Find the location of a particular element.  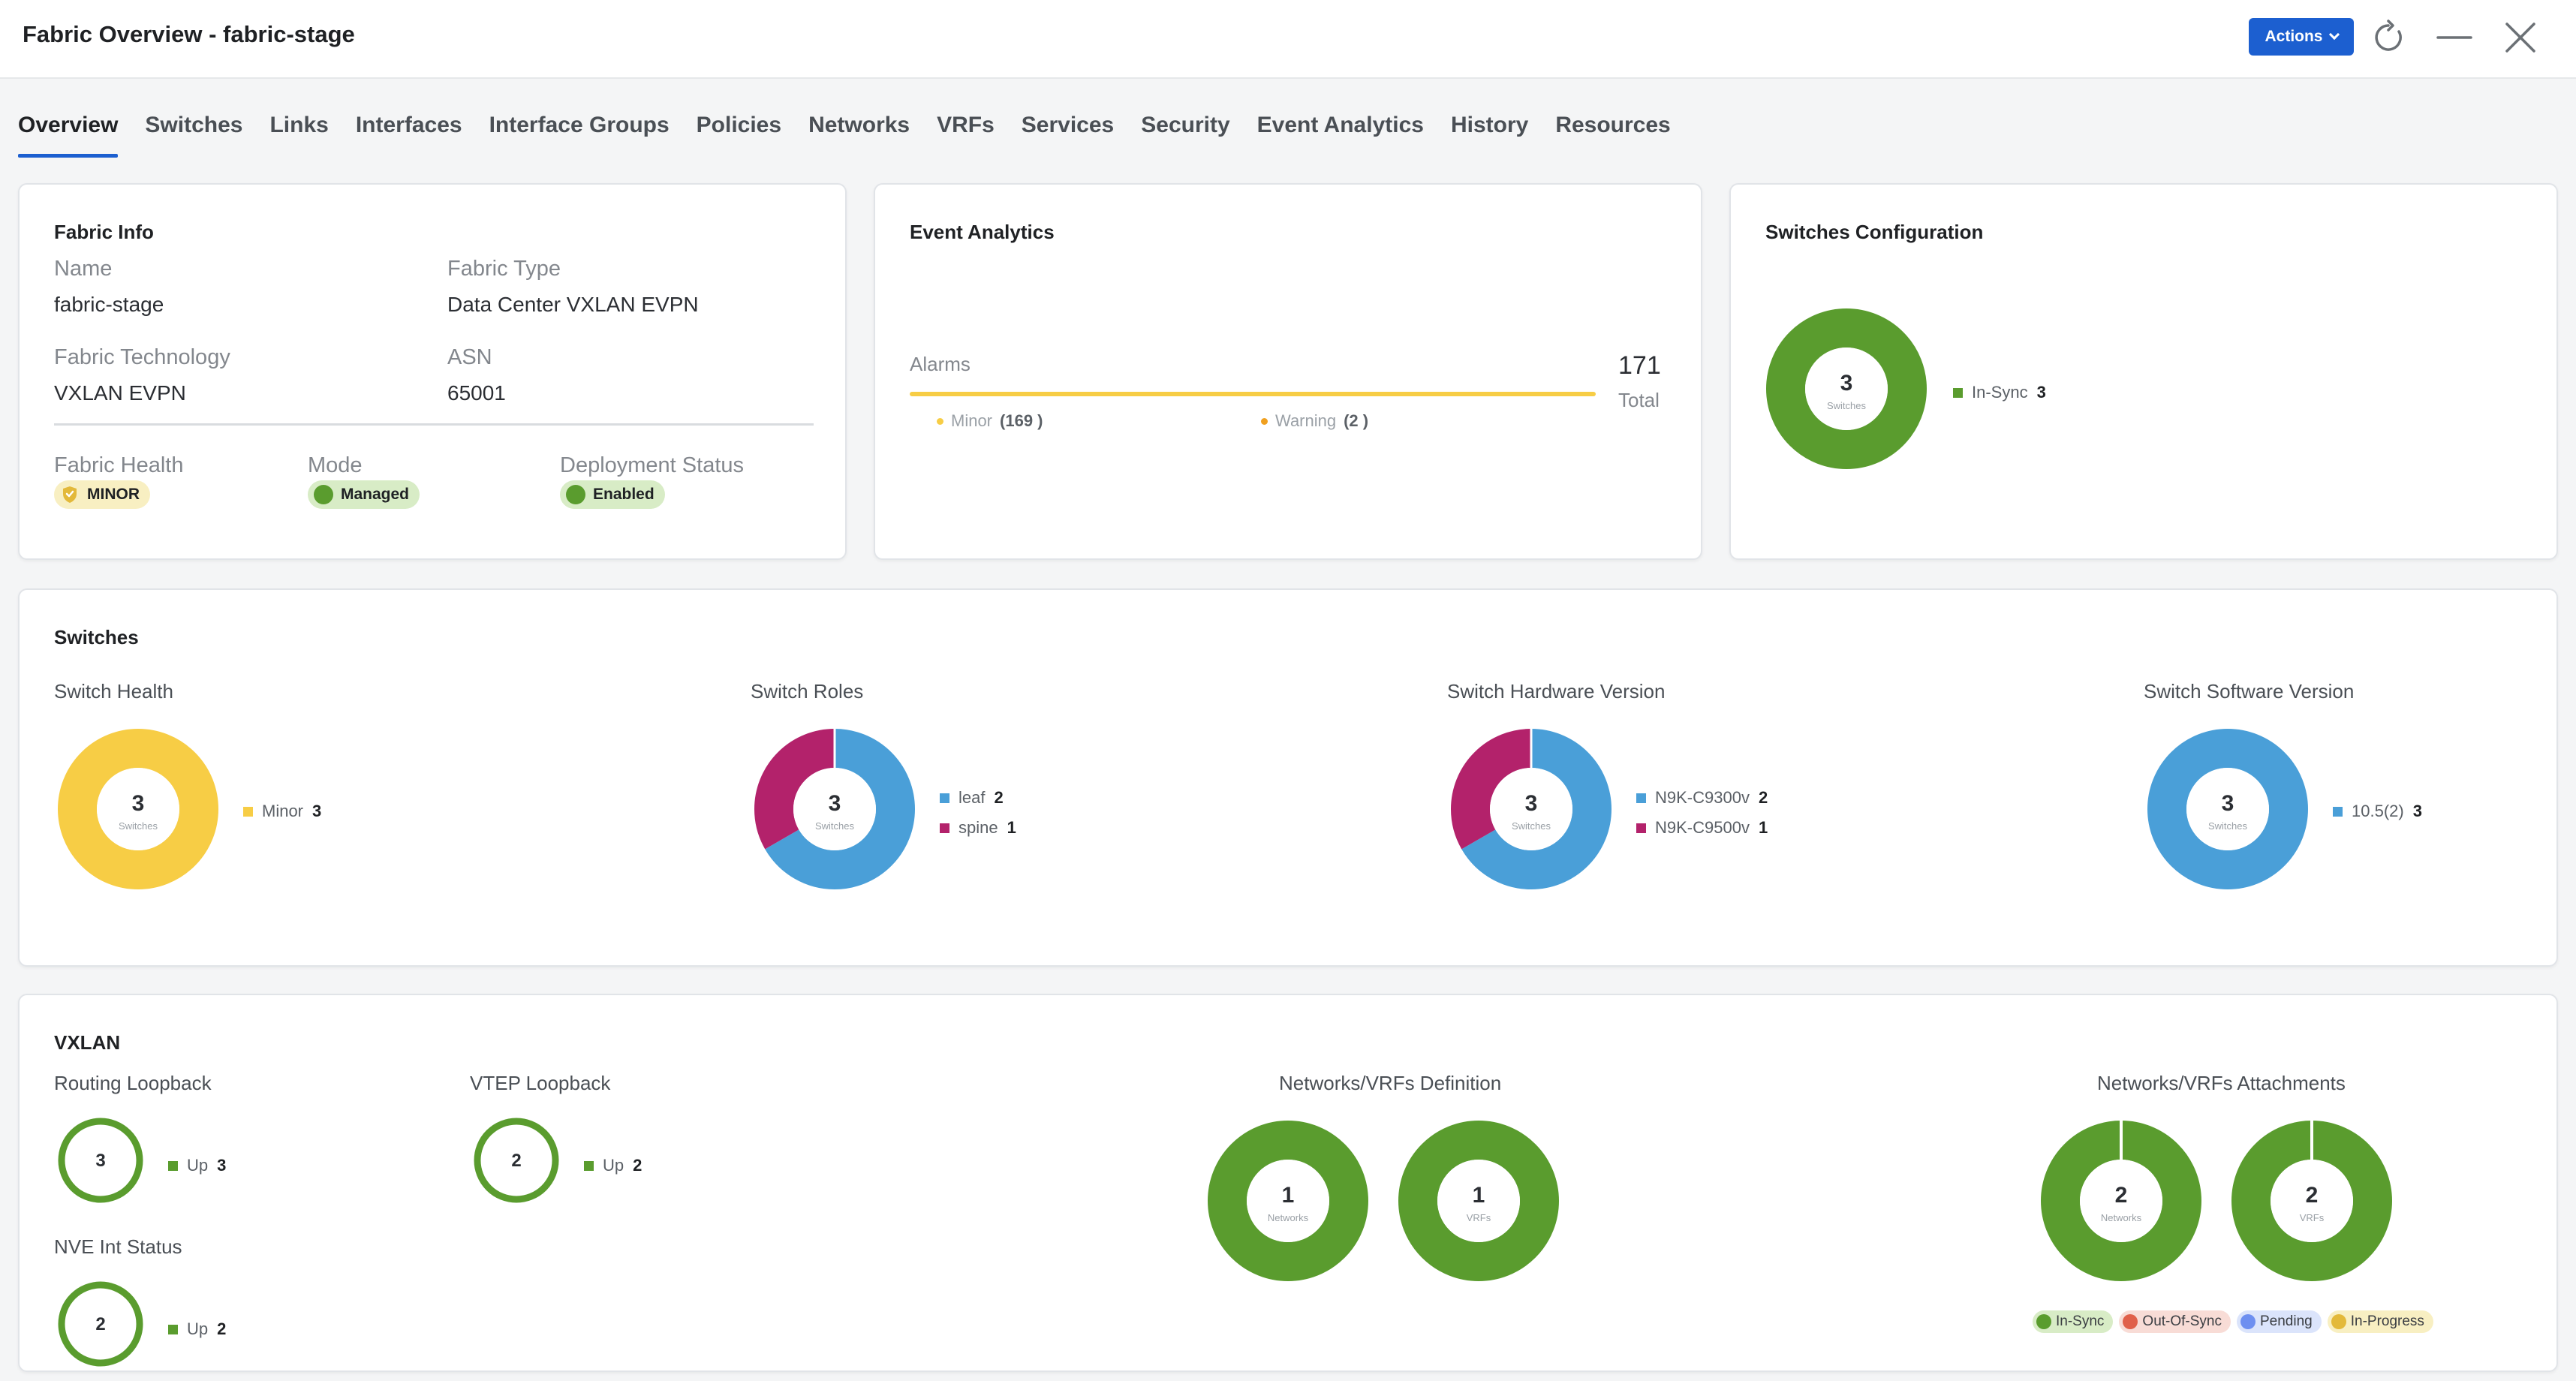

ring-center-value: 3 is located at coordinates (100, 1161).